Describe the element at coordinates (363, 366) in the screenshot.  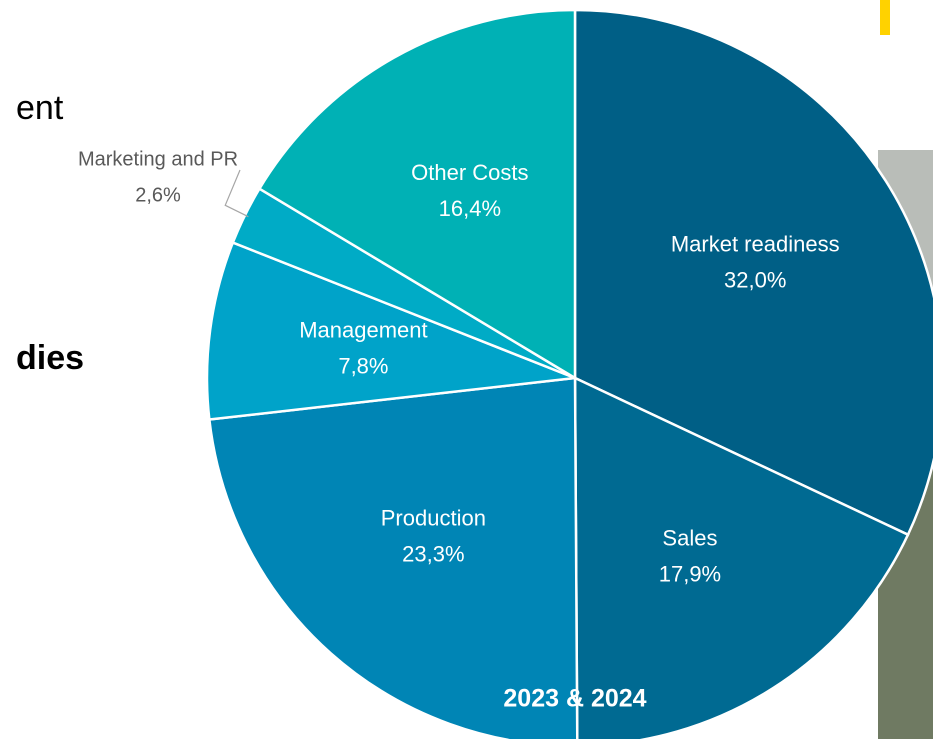
I see `slice-value-label: 7,8%` at that location.